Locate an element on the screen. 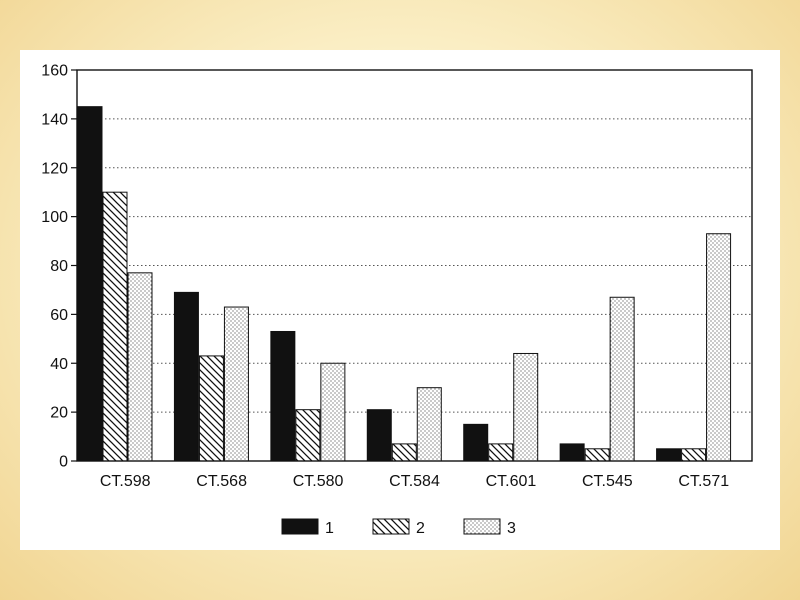 The width and height of the screenshot is (800, 600). y-axis-ticks: 0 20 40 60 80 100 120 140 160 is located at coordinates (59, 267).